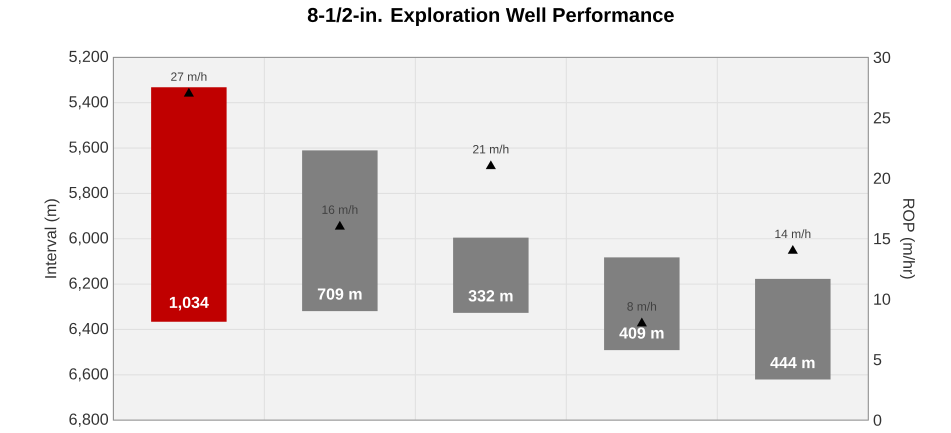 Image resolution: width=951 pixels, height=433 pixels. What do you see at coordinates (88, 239) in the screenshot?
I see `y-tick-label: 6,000` at bounding box center [88, 239].